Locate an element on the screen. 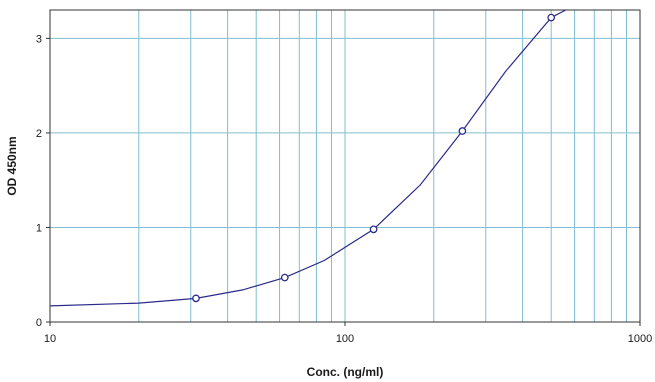 This screenshot has height=382, width=655. y-tick-label: 2 is located at coordinates (39, 134).